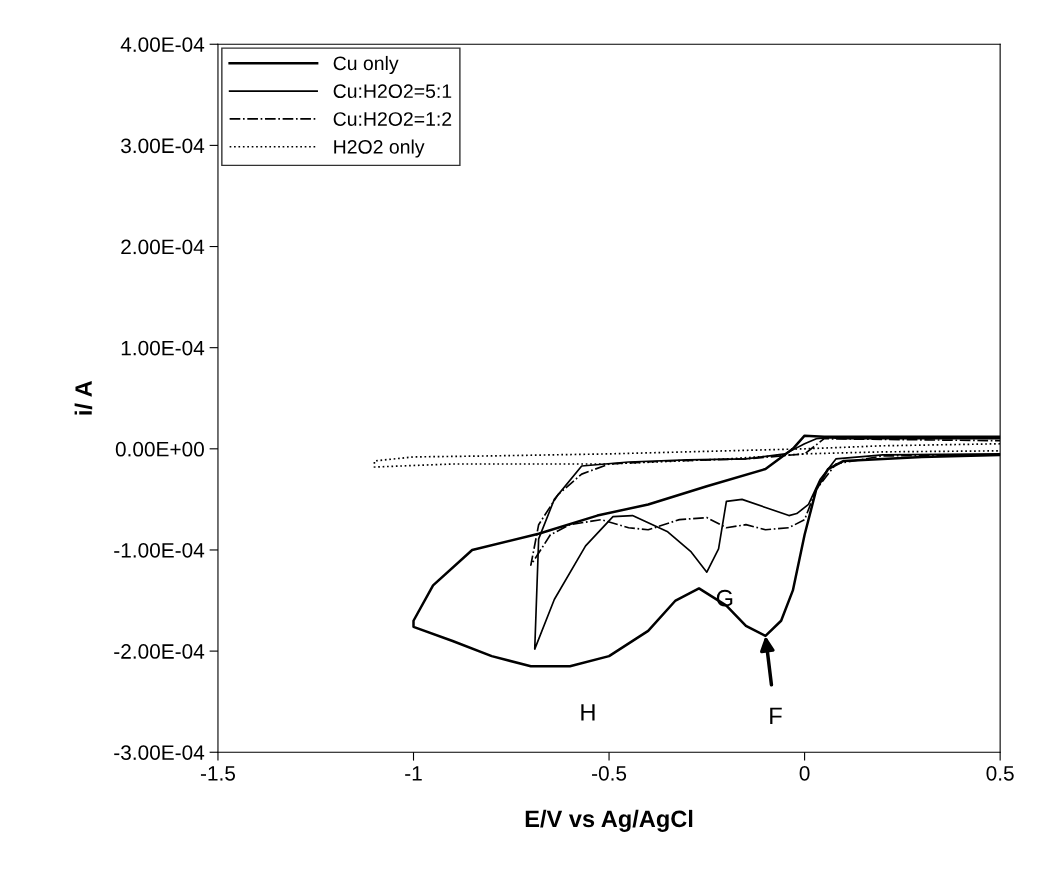  Describe the element at coordinates (392, 119) in the screenshot. I see `legend-label: Cu:H2O2=1:2` at that location.